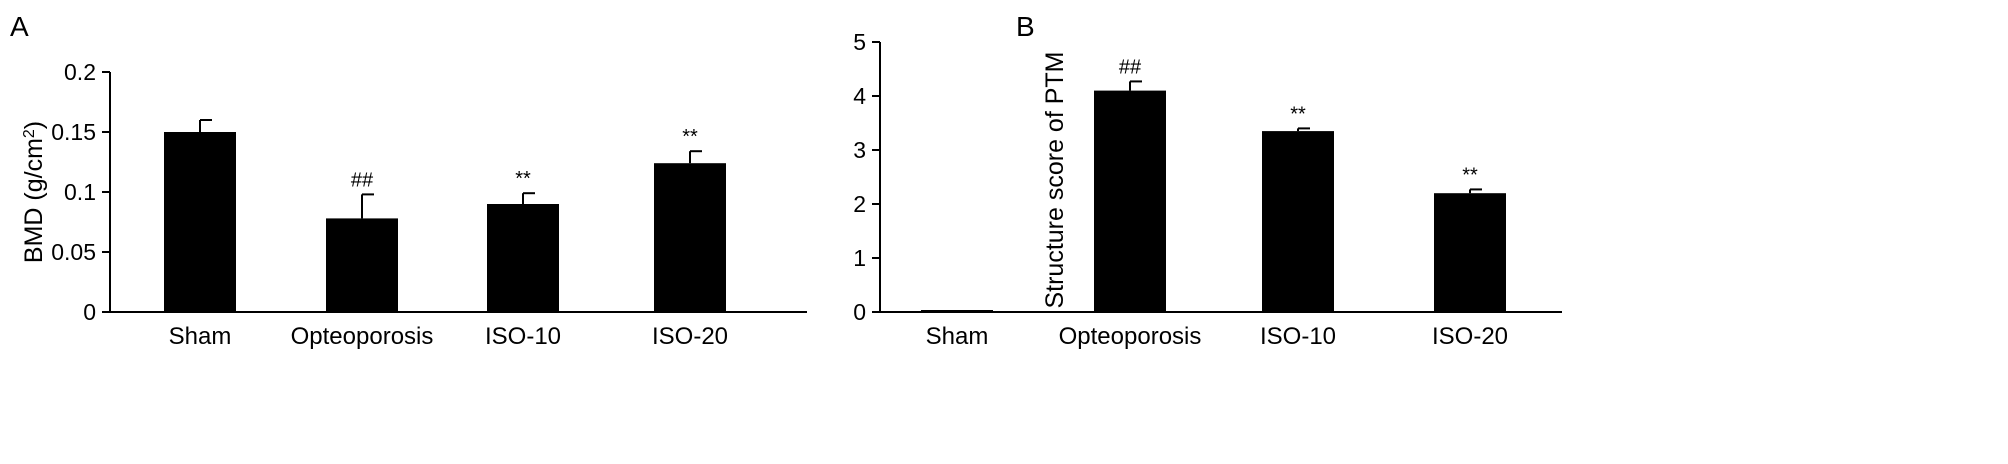 The width and height of the screenshot is (2008, 464). I want to click on y-tick-label: 4, so click(859, 96).